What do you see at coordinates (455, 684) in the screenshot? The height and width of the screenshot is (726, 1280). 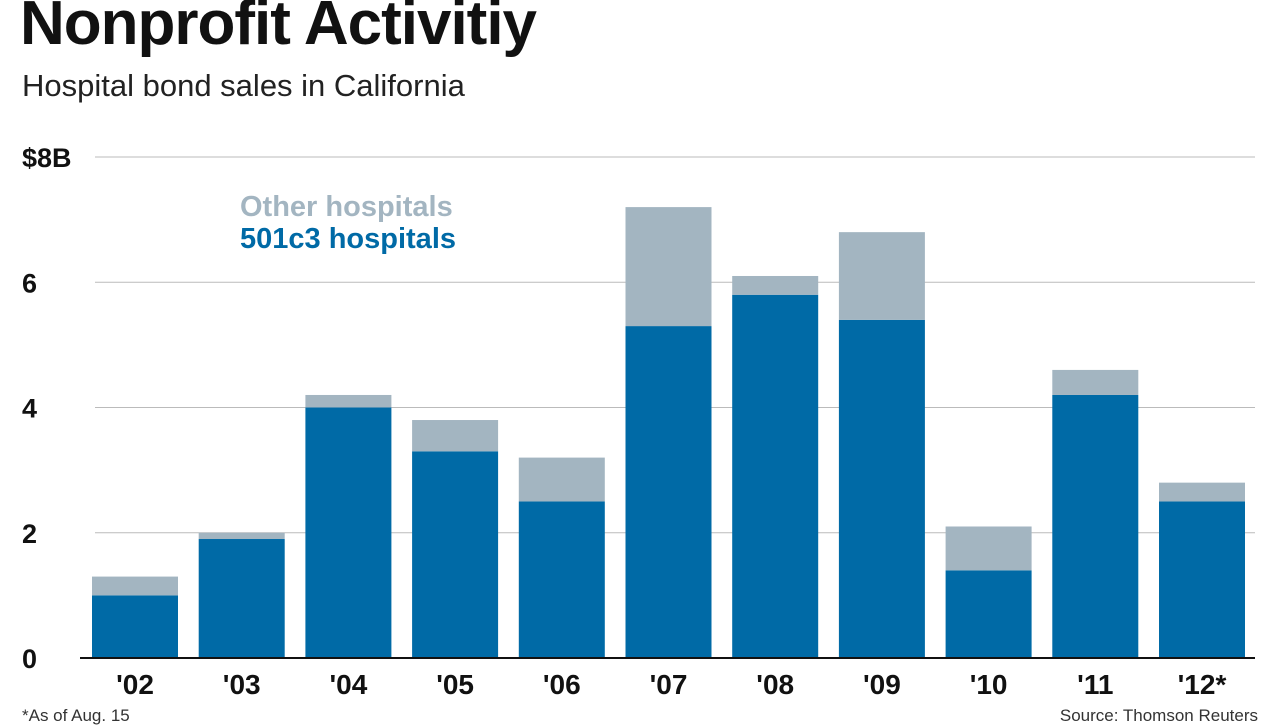 I see `x-tick-label: '05` at bounding box center [455, 684].